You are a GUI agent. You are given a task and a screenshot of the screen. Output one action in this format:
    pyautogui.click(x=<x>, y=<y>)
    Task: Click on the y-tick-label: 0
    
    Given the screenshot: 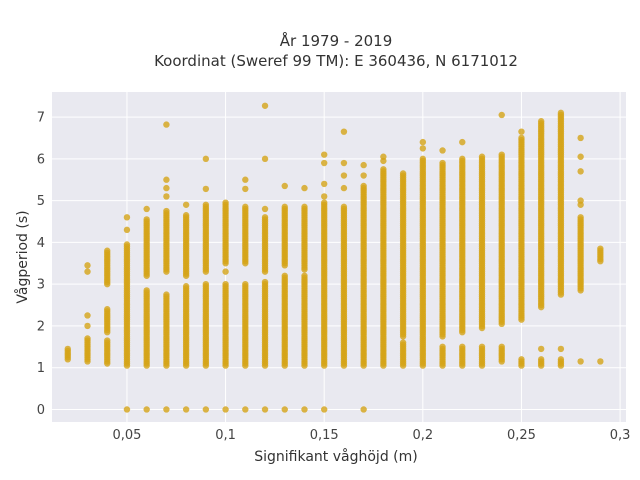 What is the action you would take?
    pyautogui.click(x=41, y=410)
    